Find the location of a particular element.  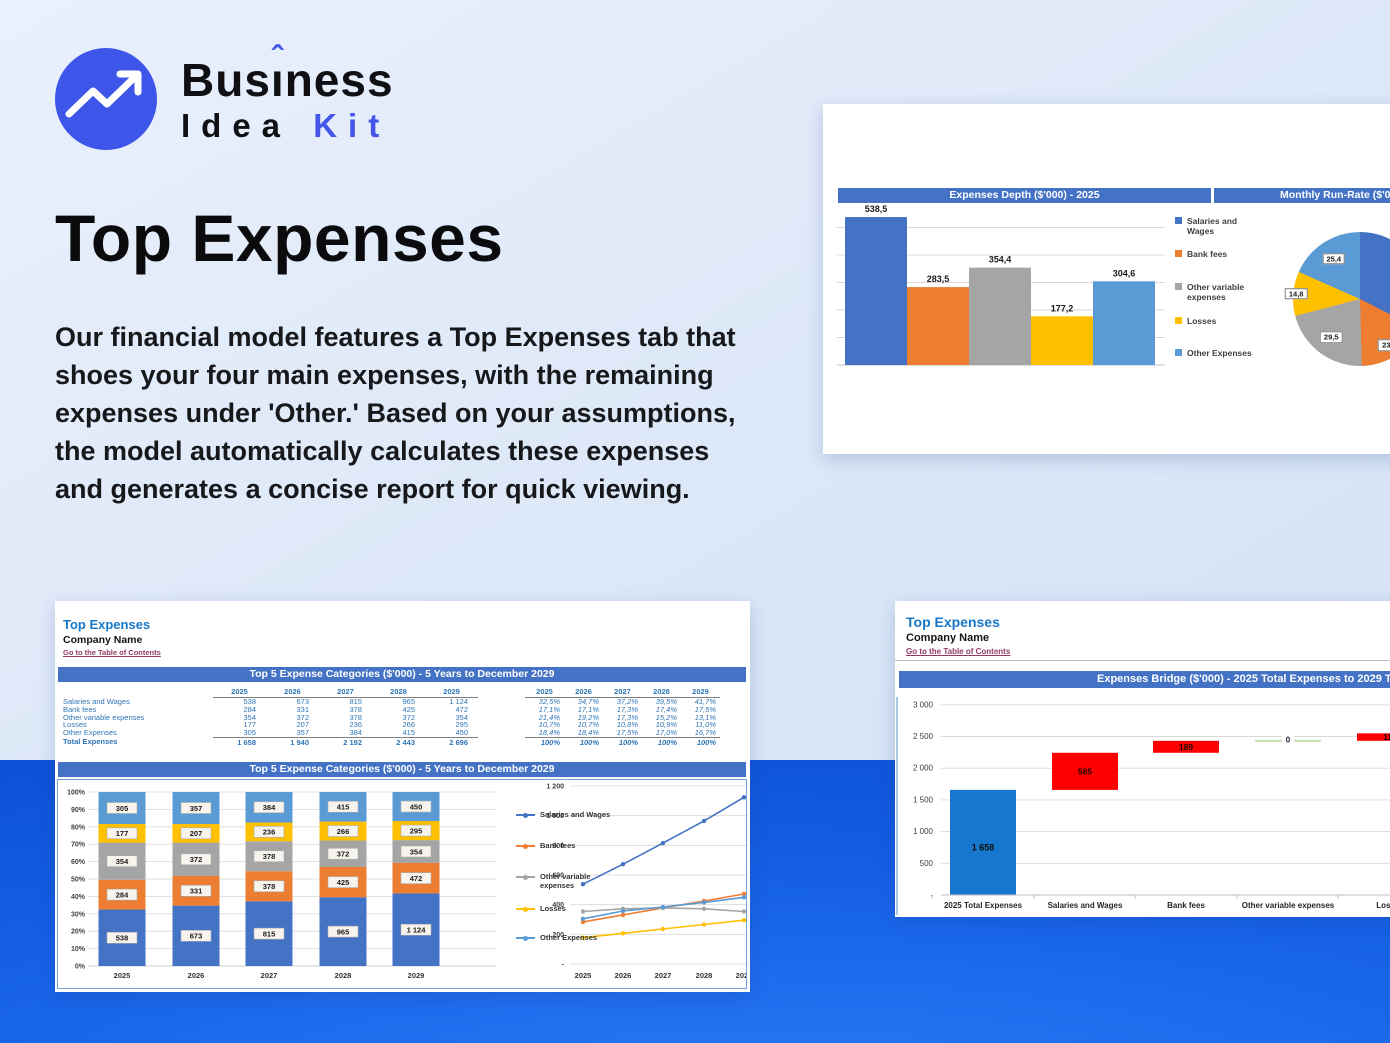

bars: 538,5 283,5 354,4 177,2 304,6 is located at coordinates (1000, 284).